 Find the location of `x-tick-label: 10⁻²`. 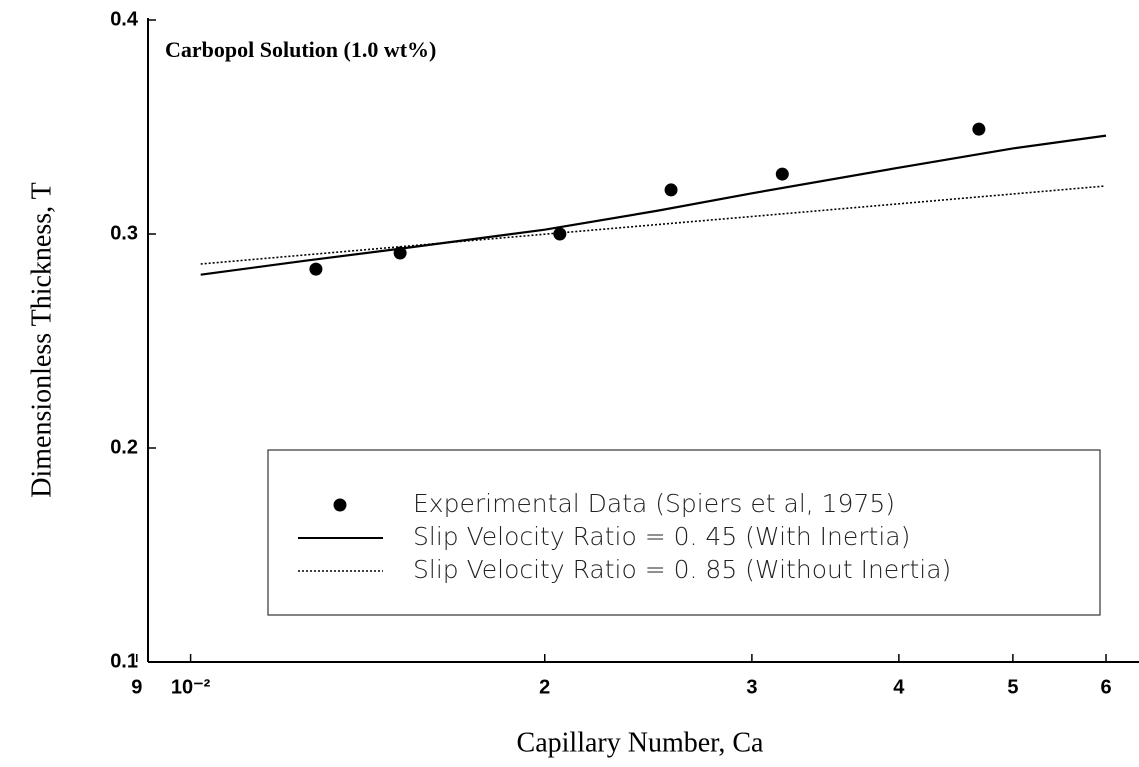

x-tick-label: 10⁻² is located at coordinates (191, 687).